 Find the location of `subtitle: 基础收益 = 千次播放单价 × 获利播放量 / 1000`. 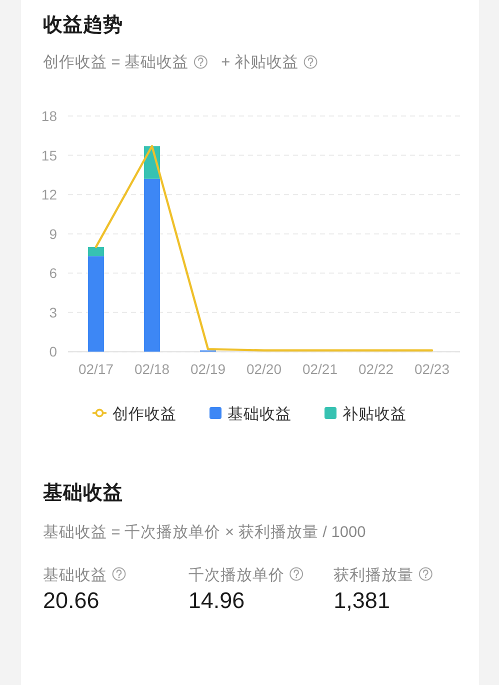

subtitle: 基础收益 = 千次播放单价 × 获利播放量 / 1000 is located at coordinates (204, 532).